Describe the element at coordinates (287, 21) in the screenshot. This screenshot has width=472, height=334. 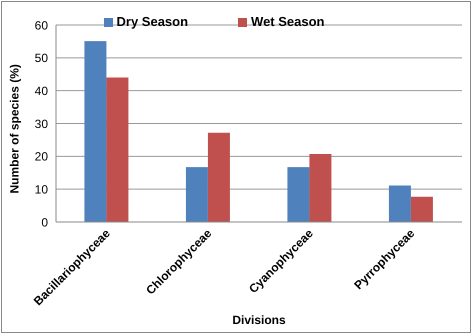
I see `legend-label: Wet Season` at that location.